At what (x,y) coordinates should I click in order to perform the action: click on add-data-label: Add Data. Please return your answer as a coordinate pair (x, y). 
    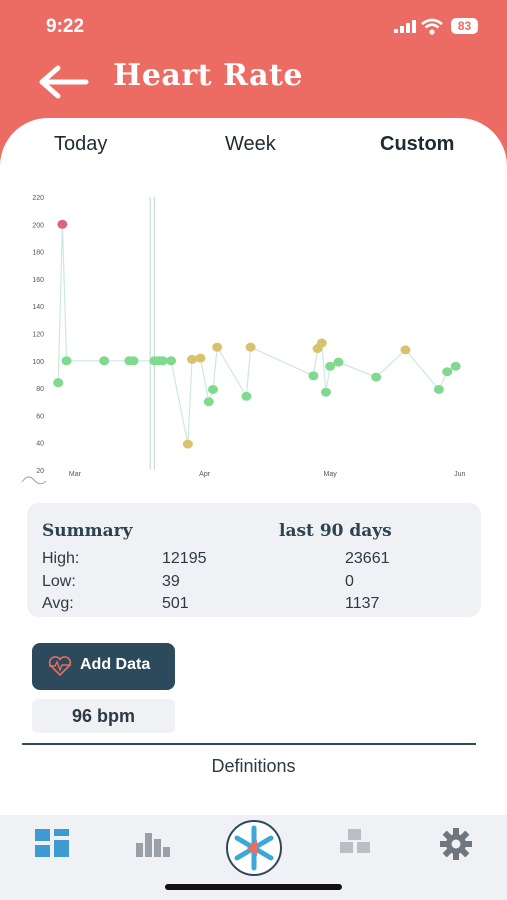
    Looking at the image, I should click on (115, 664).